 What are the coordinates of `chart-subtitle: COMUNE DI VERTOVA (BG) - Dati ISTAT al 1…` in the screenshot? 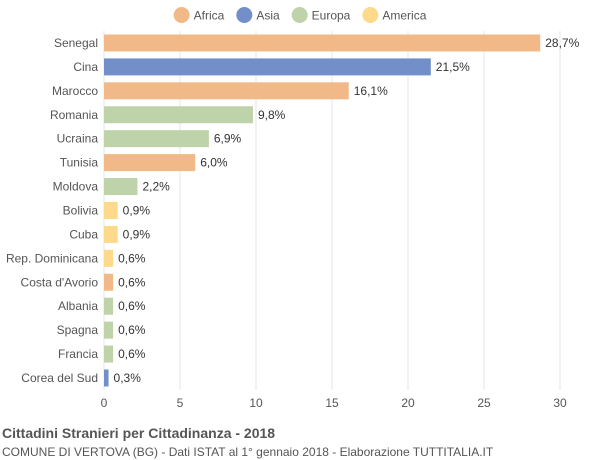 It's located at (248, 452).